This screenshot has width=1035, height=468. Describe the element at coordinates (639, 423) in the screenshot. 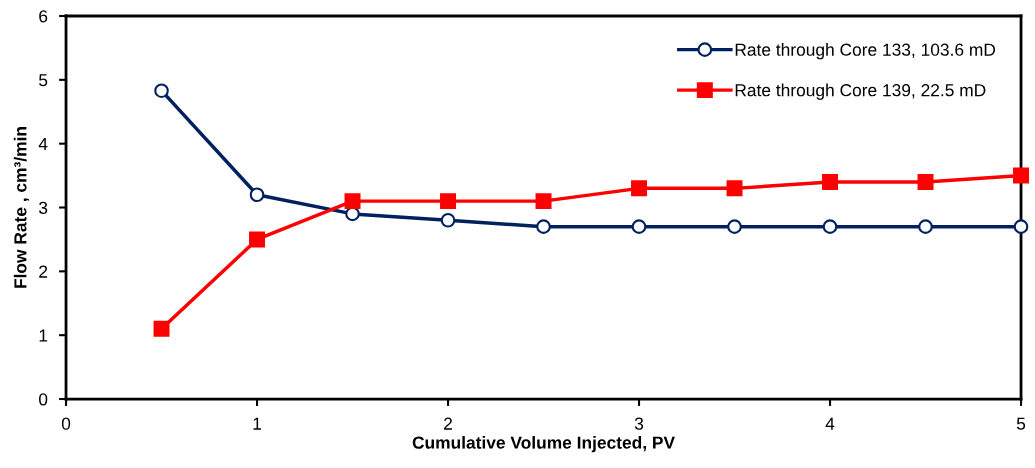

I see `x-tick-label: 3` at that location.